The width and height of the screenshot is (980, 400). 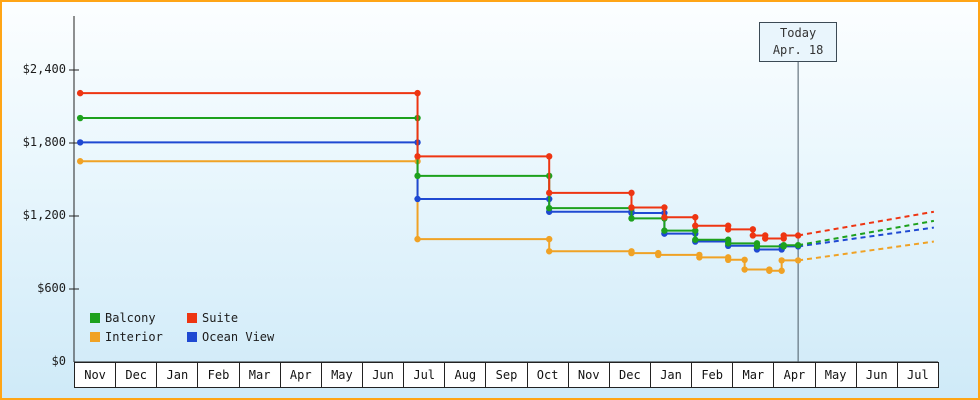 I want to click on legend-item-balcony: Balcony, so click(x=138, y=318).